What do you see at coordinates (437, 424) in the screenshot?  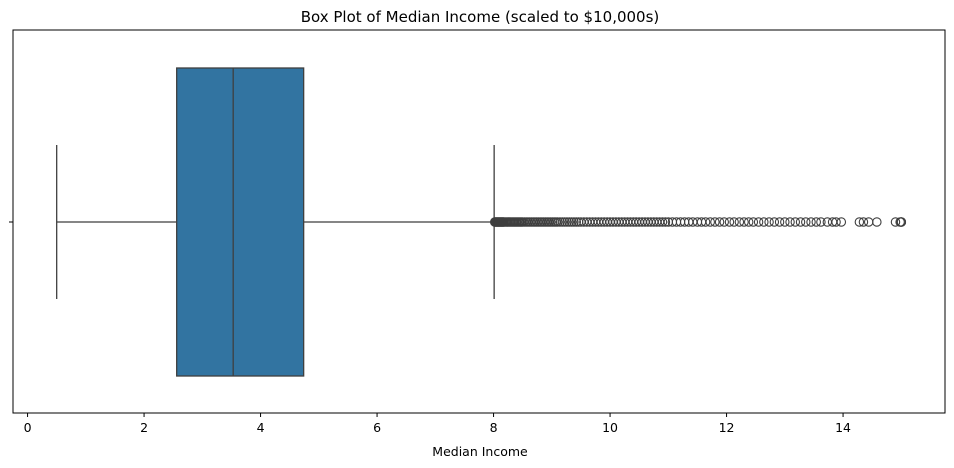 I see `x-axis: 0 2 4 6 8 10 12 14` at bounding box center [437, 424].